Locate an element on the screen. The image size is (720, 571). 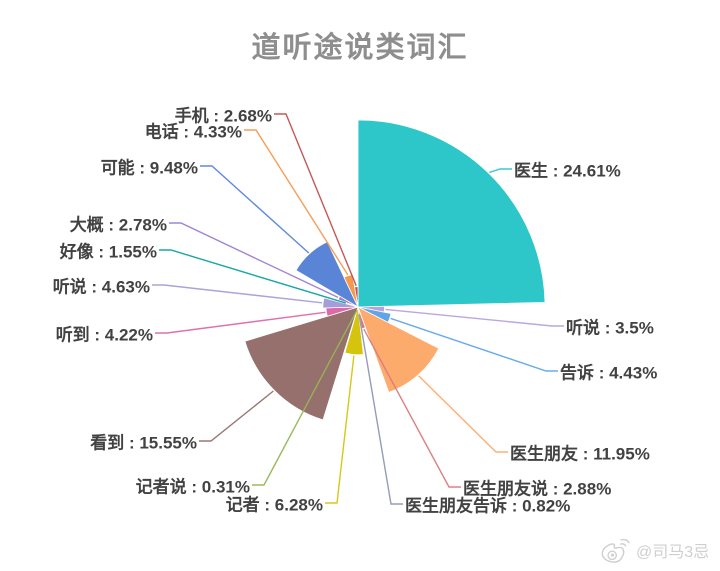
slice-label-4: 医生朋友说 : 2.88% is located at coordinates (537, 489).